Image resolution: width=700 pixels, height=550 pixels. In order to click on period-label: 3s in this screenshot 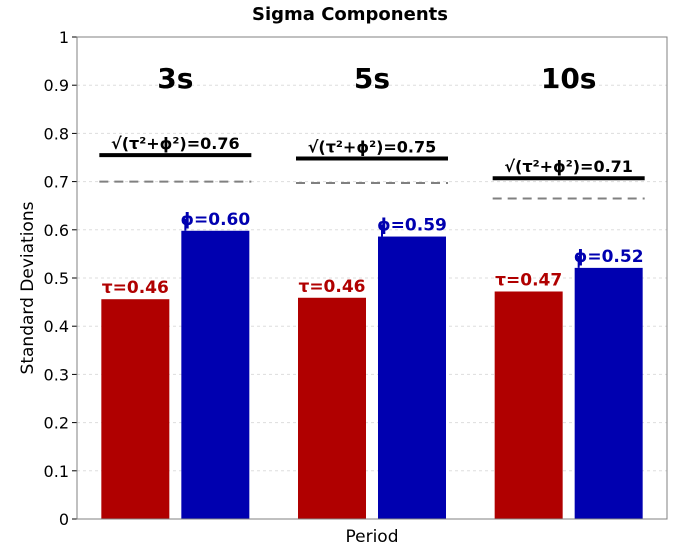, I will do `click(175, 78)`.